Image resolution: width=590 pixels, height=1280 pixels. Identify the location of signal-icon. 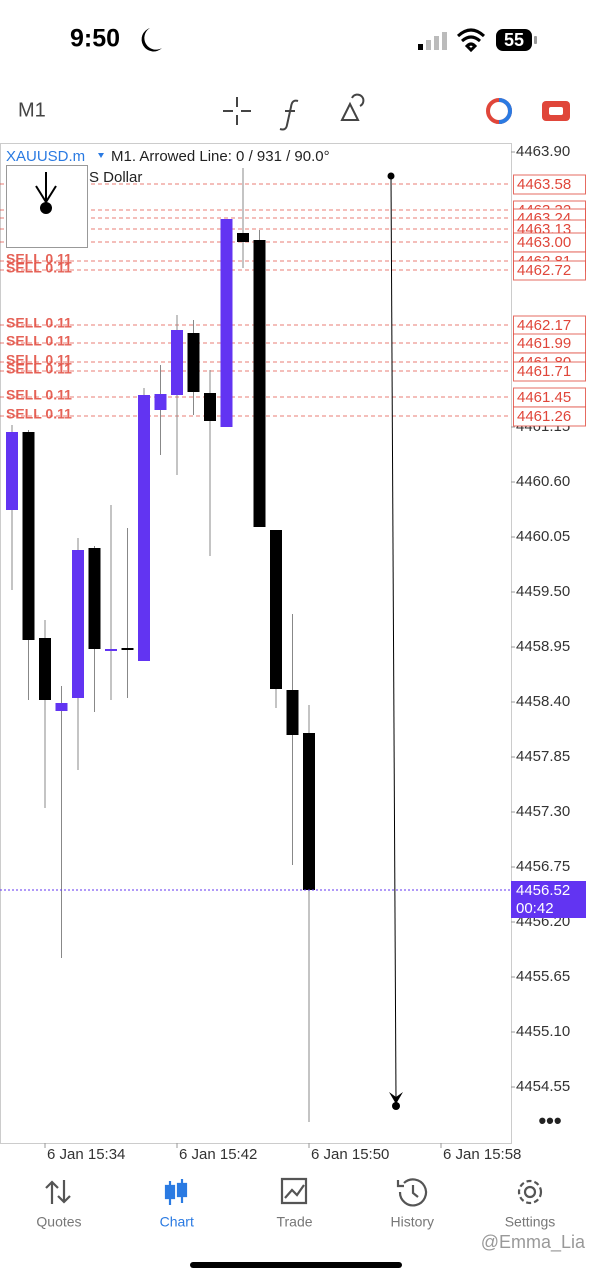
(432, 41).